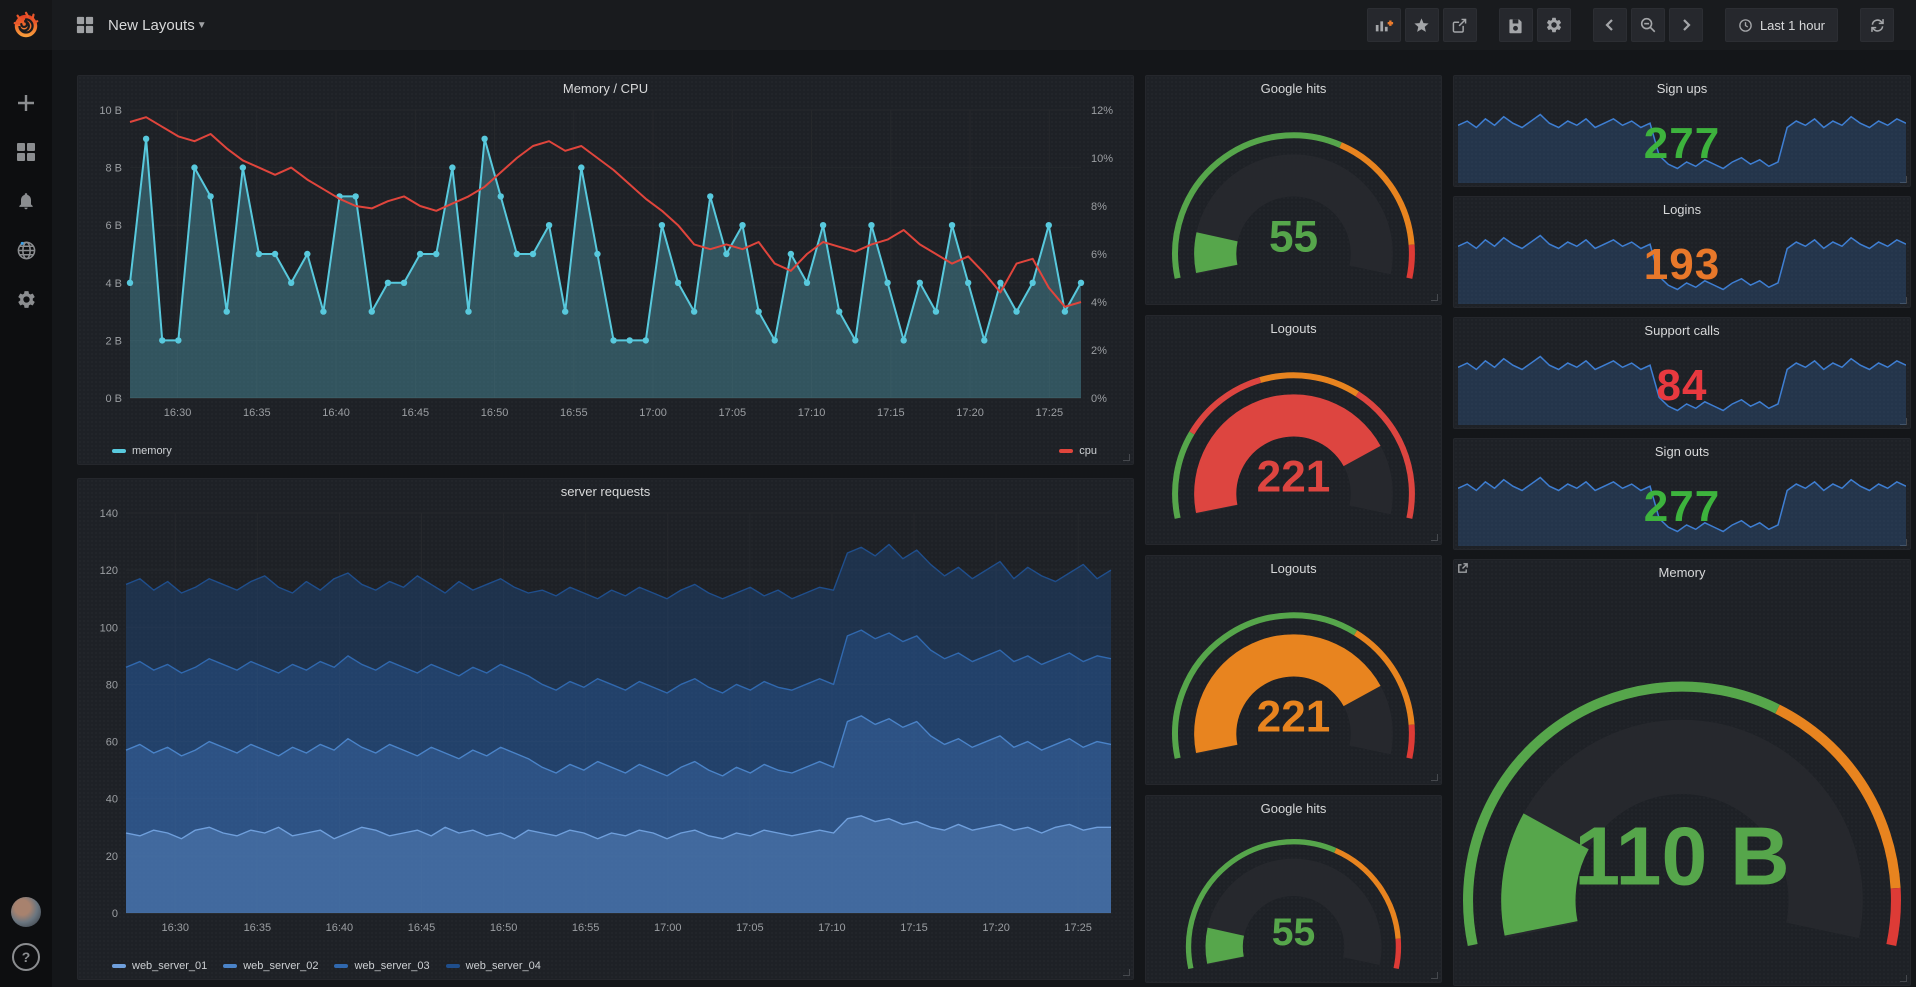  Describe the element at coordinates (1682, 330) in the screenshot. I see `panel-title: Support calls` at that location.